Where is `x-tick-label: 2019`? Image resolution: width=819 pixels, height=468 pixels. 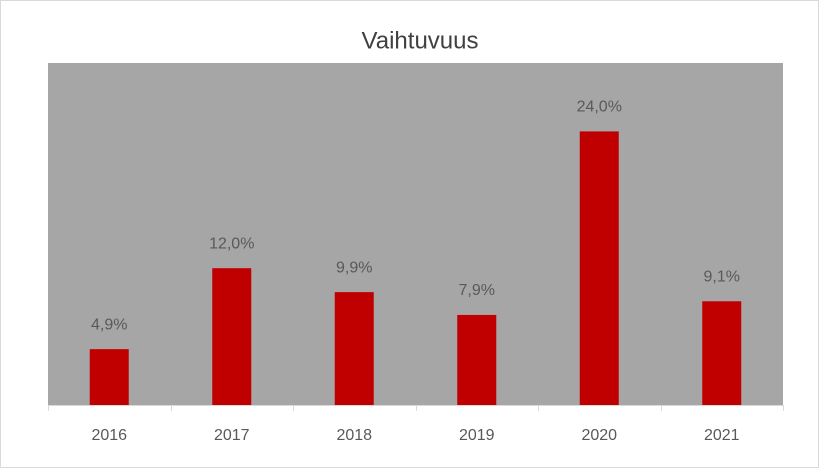
x-tick-label: 2019 is located at coordinates (477, 435).